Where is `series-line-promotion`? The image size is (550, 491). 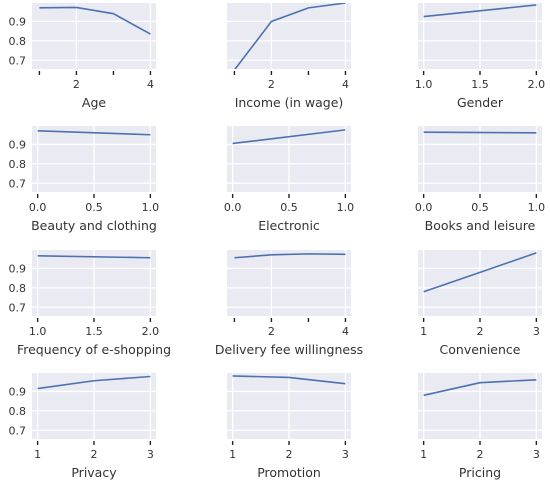
series-line-promotion is located at coordinates (289, 380).